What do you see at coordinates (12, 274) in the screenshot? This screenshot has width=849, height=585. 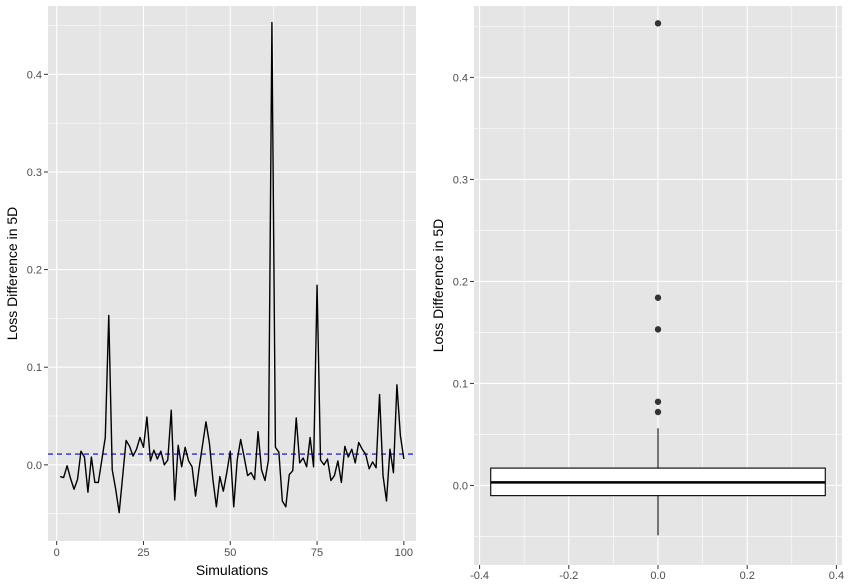 I see `line-chart-y-axis-title: Loss Difference in 5D` at bounding box center [12, 274].